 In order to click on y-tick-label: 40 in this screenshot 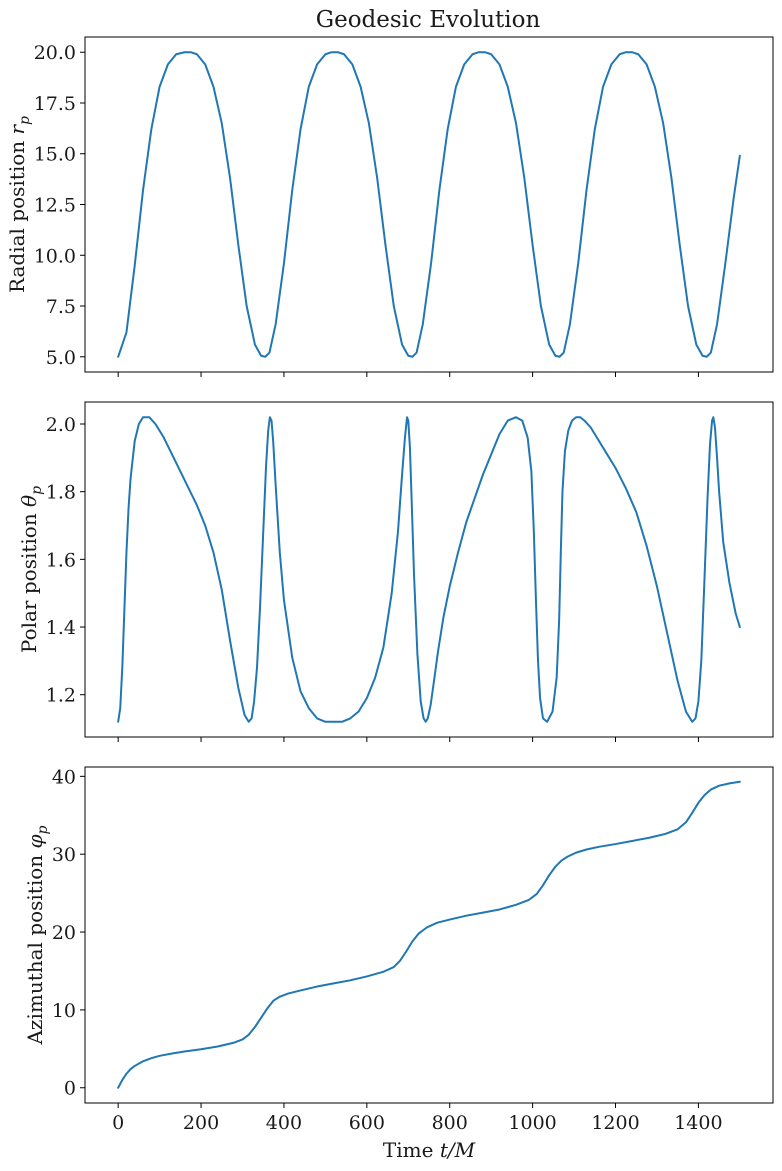, I will do `click(64, 777)`.